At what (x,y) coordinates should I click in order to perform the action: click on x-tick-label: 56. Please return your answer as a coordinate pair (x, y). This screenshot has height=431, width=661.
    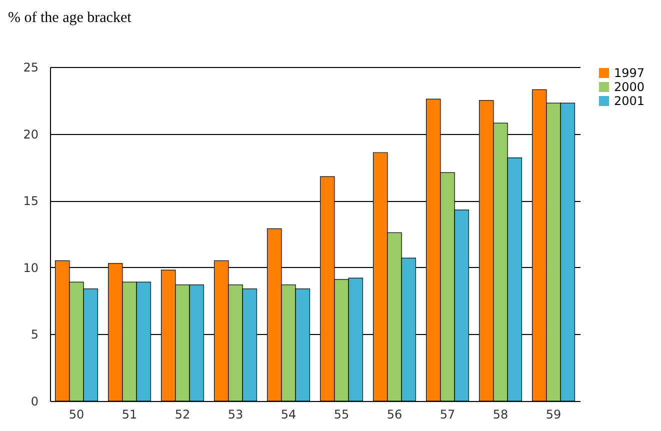
    Looking at the image, I should click on (394, 415).